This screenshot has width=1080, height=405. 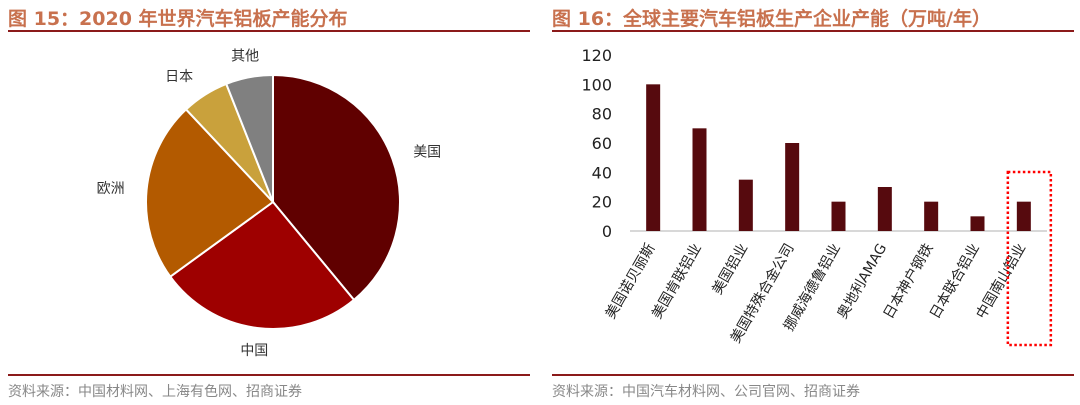 What do you see at coordinates (245, 57) in the screenshot?
I see `pie-label: 其他` at bounding box center [245, 57].